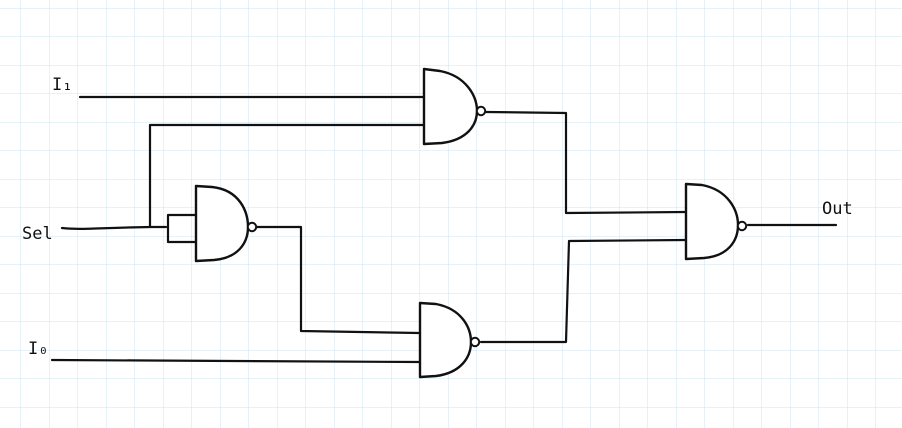  What do you see at coordinates (212, 223) in the screenshot?
I see `inverter-nand-gate` at bounding box center [212, 223].